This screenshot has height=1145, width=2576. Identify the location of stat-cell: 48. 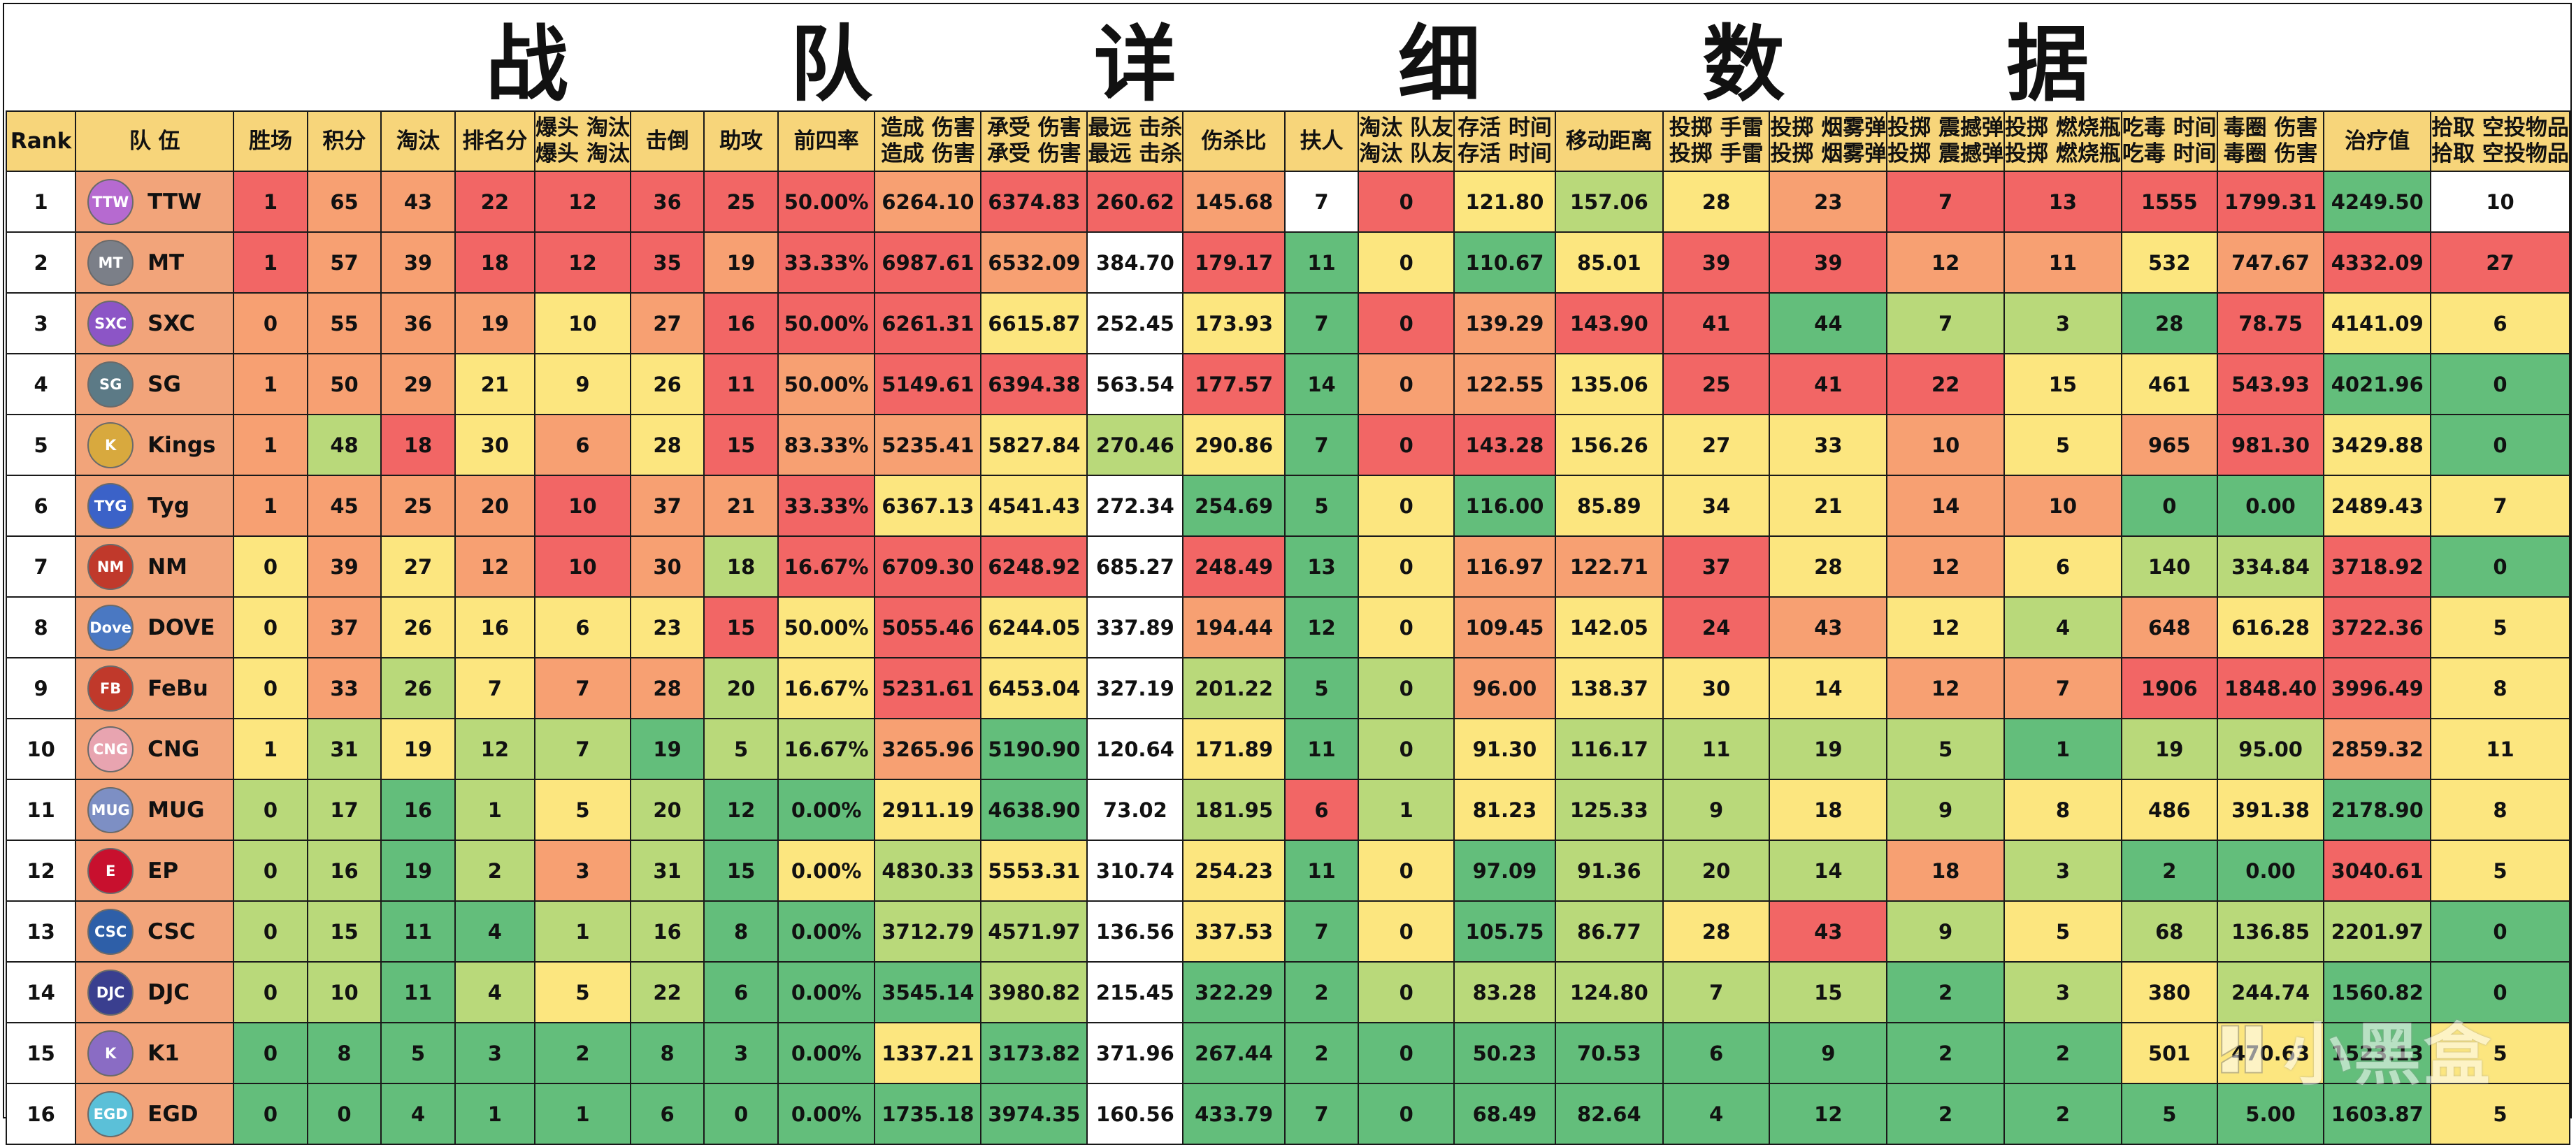
(344, 445).